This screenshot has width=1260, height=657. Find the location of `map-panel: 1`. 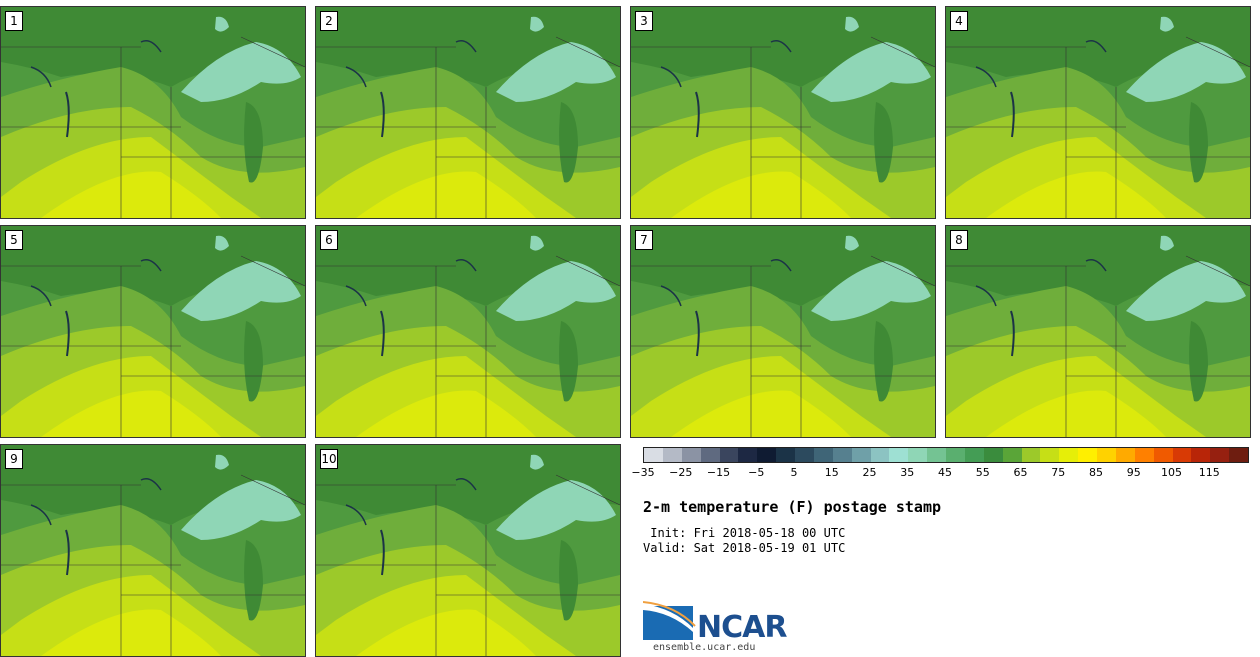

map-panel: 1 is located at coordinates (153, 112).